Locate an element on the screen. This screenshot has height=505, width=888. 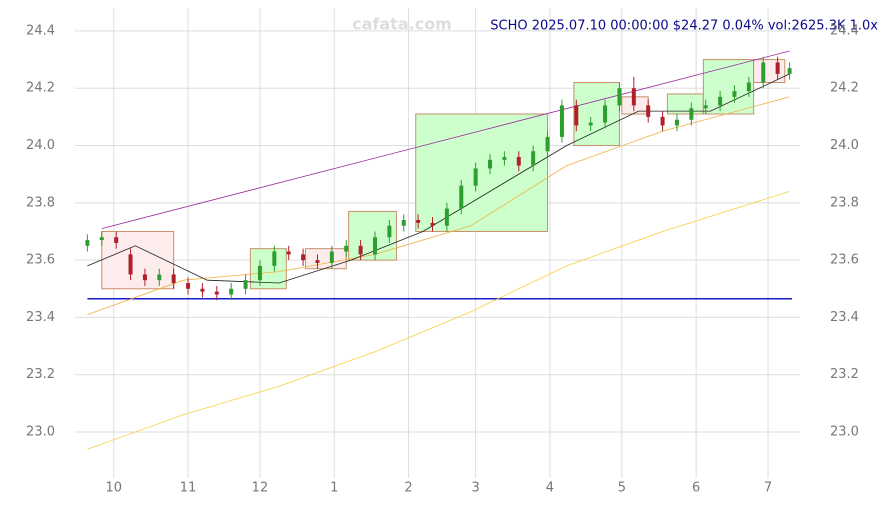
y-tick-label-right: 23.8 is located at coordinates (844, 202).